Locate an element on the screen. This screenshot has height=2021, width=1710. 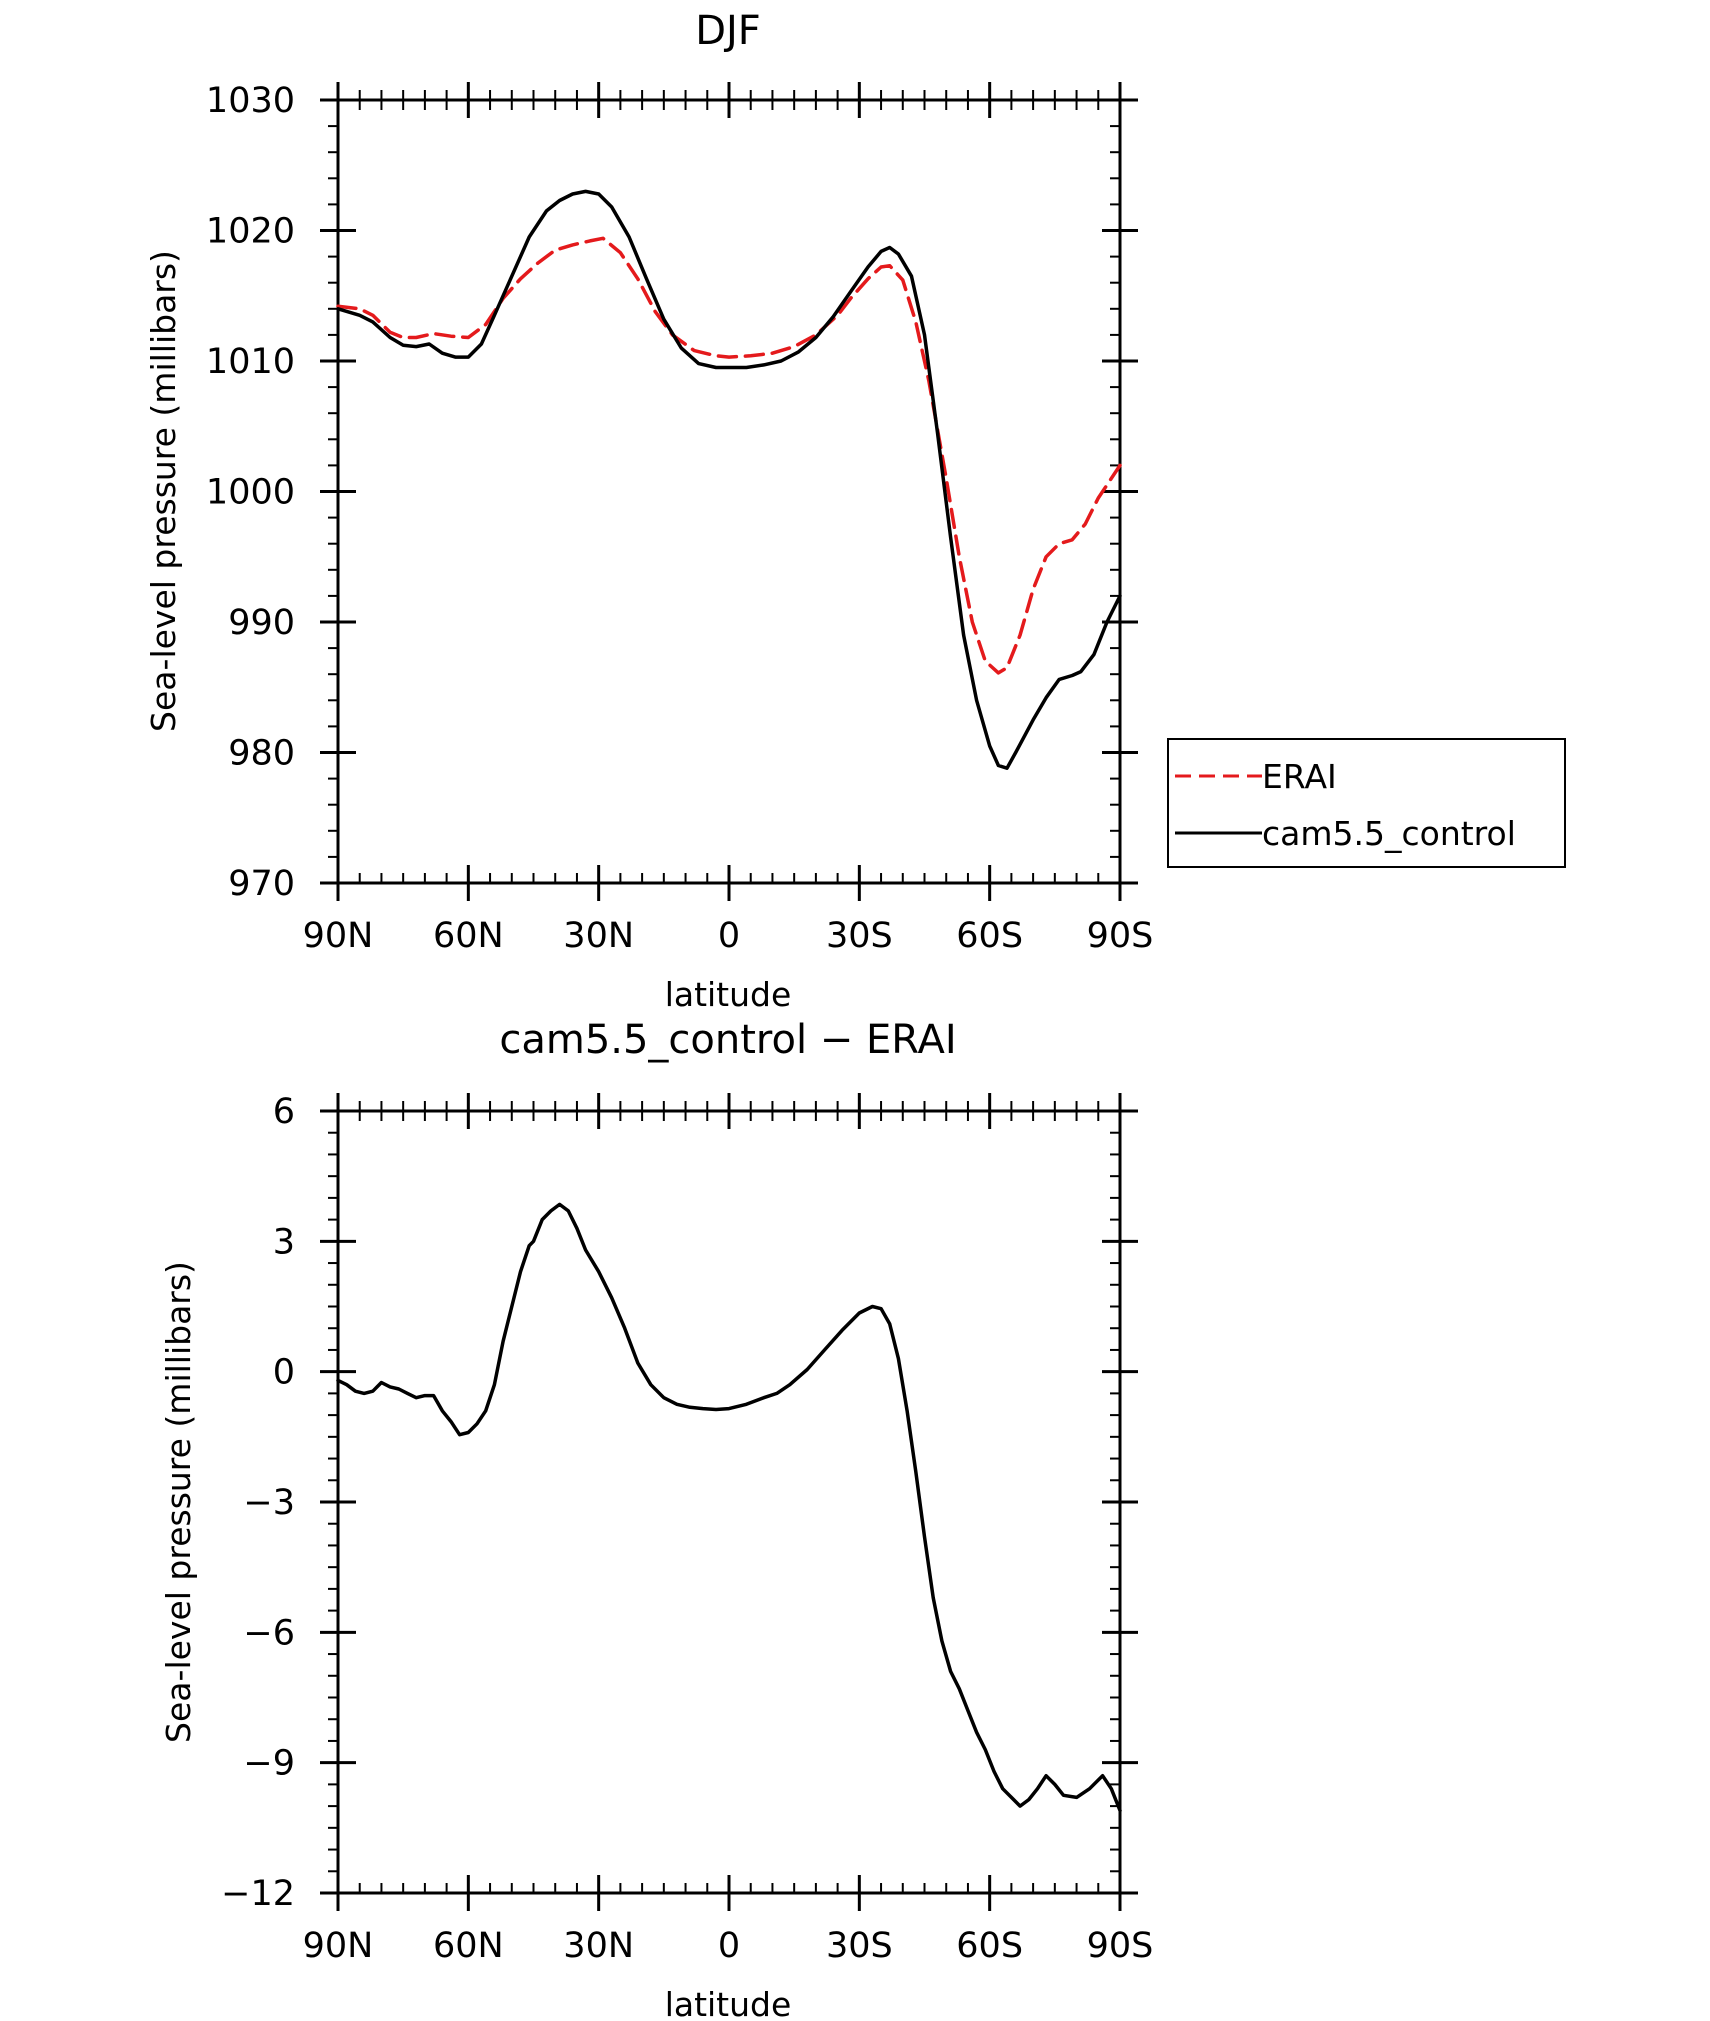
y-tick-label: −3 is located at coordinates (269, 1503).